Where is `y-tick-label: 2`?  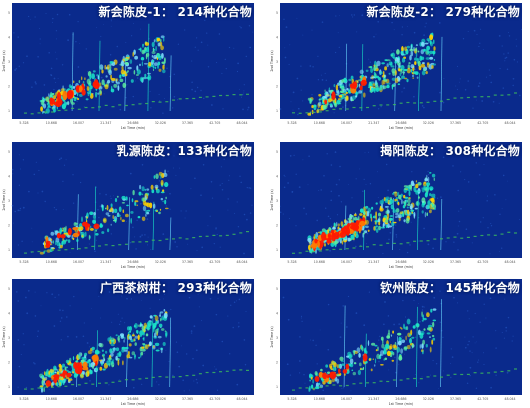 y-tick-label: 2 is located at coordinates (277, 226).